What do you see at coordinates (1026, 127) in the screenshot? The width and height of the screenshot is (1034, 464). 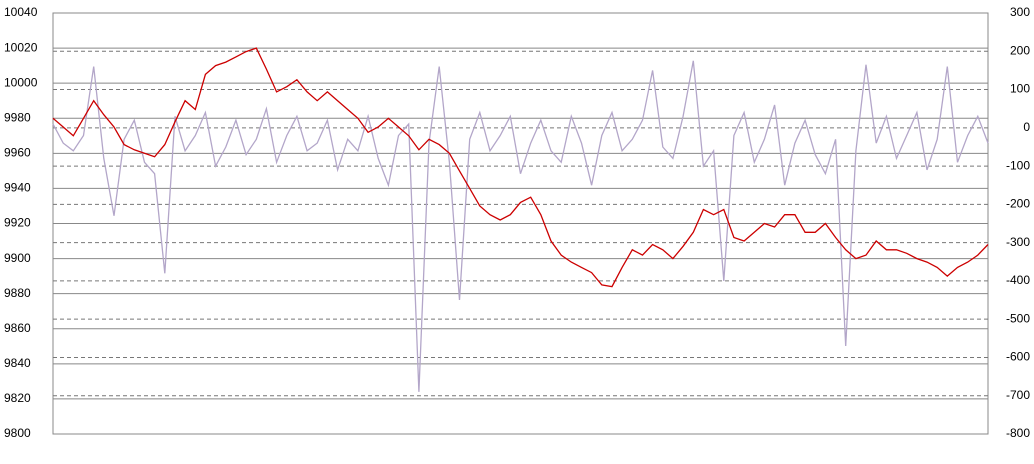 I see `y2-tick-label: 0` at bounding box center [1026, 127].